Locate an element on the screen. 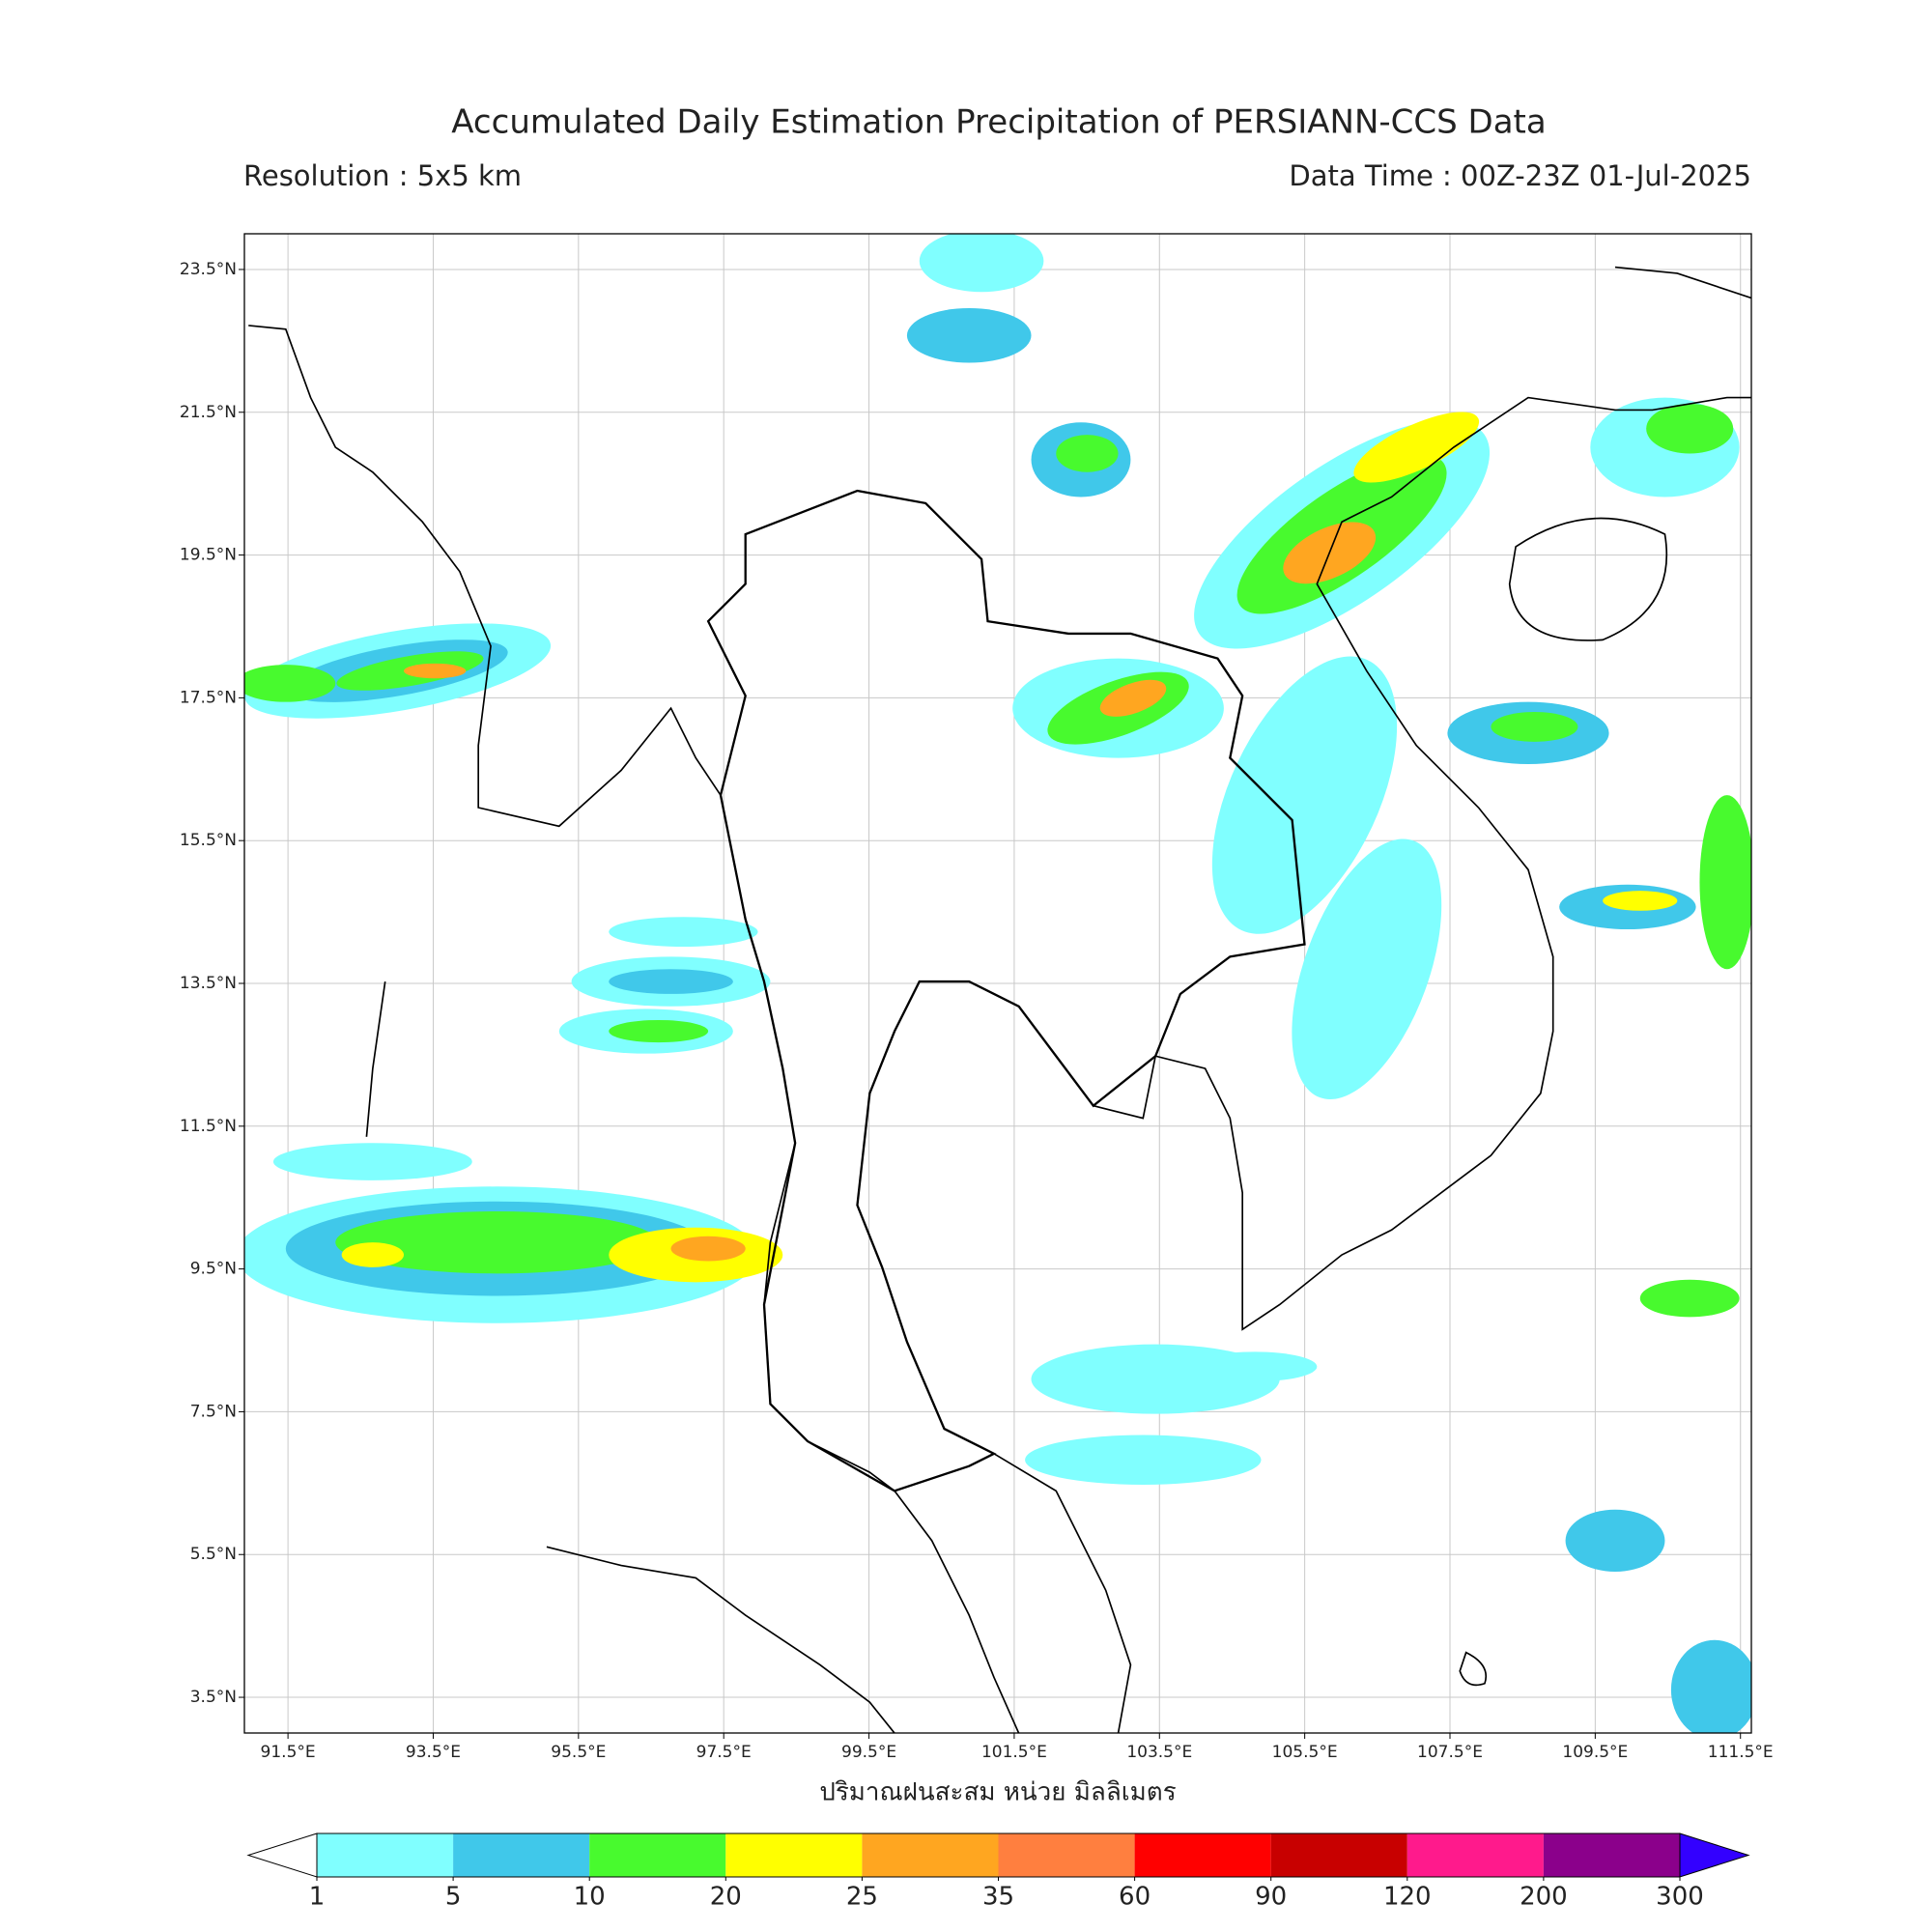 Image resolution: width=1932 pixels, height=1932 pixels. colorbar-label: 5 is located at coordinates (453, 1897).